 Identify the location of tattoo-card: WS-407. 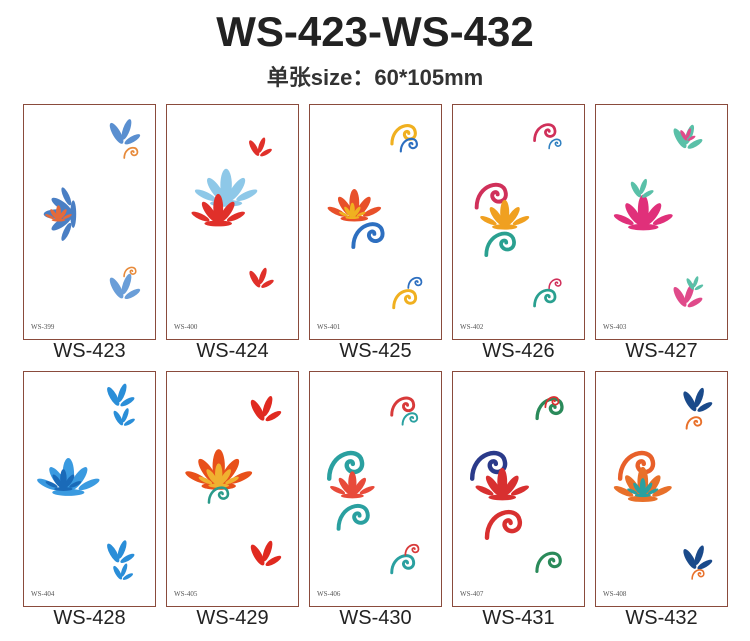
(518, 489).